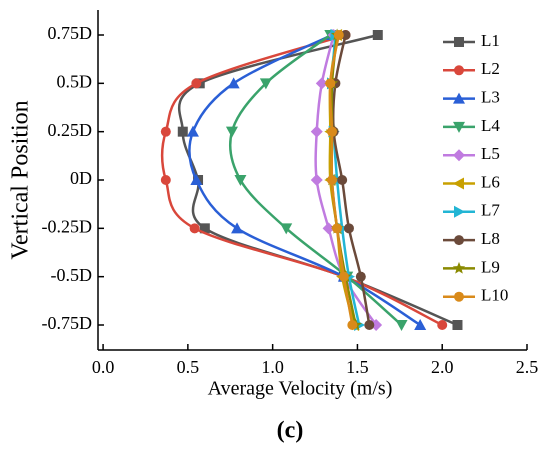 The width and height of the screenshot is (550, 452). Describe the element at coordinates (272, 367) in the screenshot. I see `x-tick-label: 1.0` at that location.